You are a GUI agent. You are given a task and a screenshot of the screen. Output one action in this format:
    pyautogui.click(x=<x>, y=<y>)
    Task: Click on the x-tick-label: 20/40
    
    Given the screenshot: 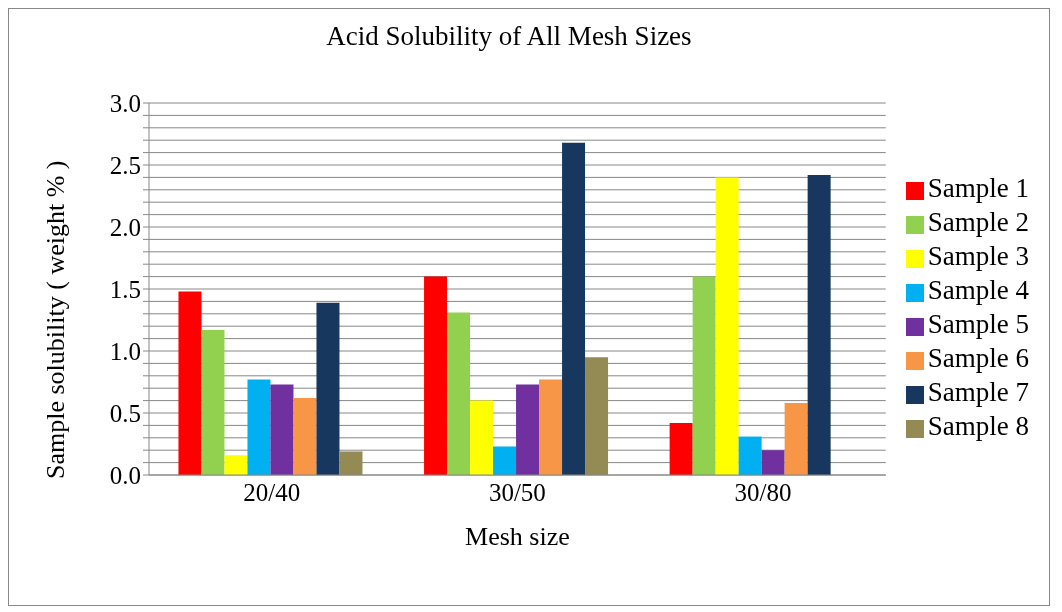 What is the action you would take?
    pyautogui.click(x=272, y=492)
    